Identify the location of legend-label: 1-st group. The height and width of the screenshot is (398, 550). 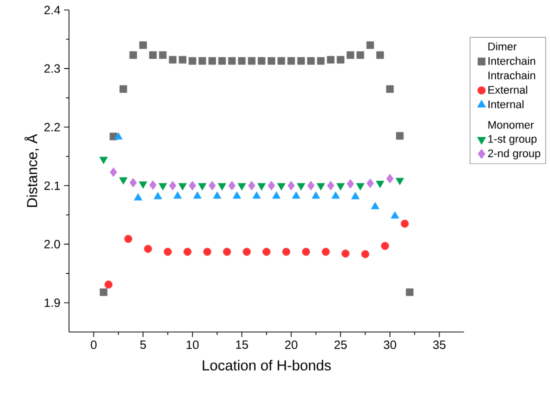
(512, 140).